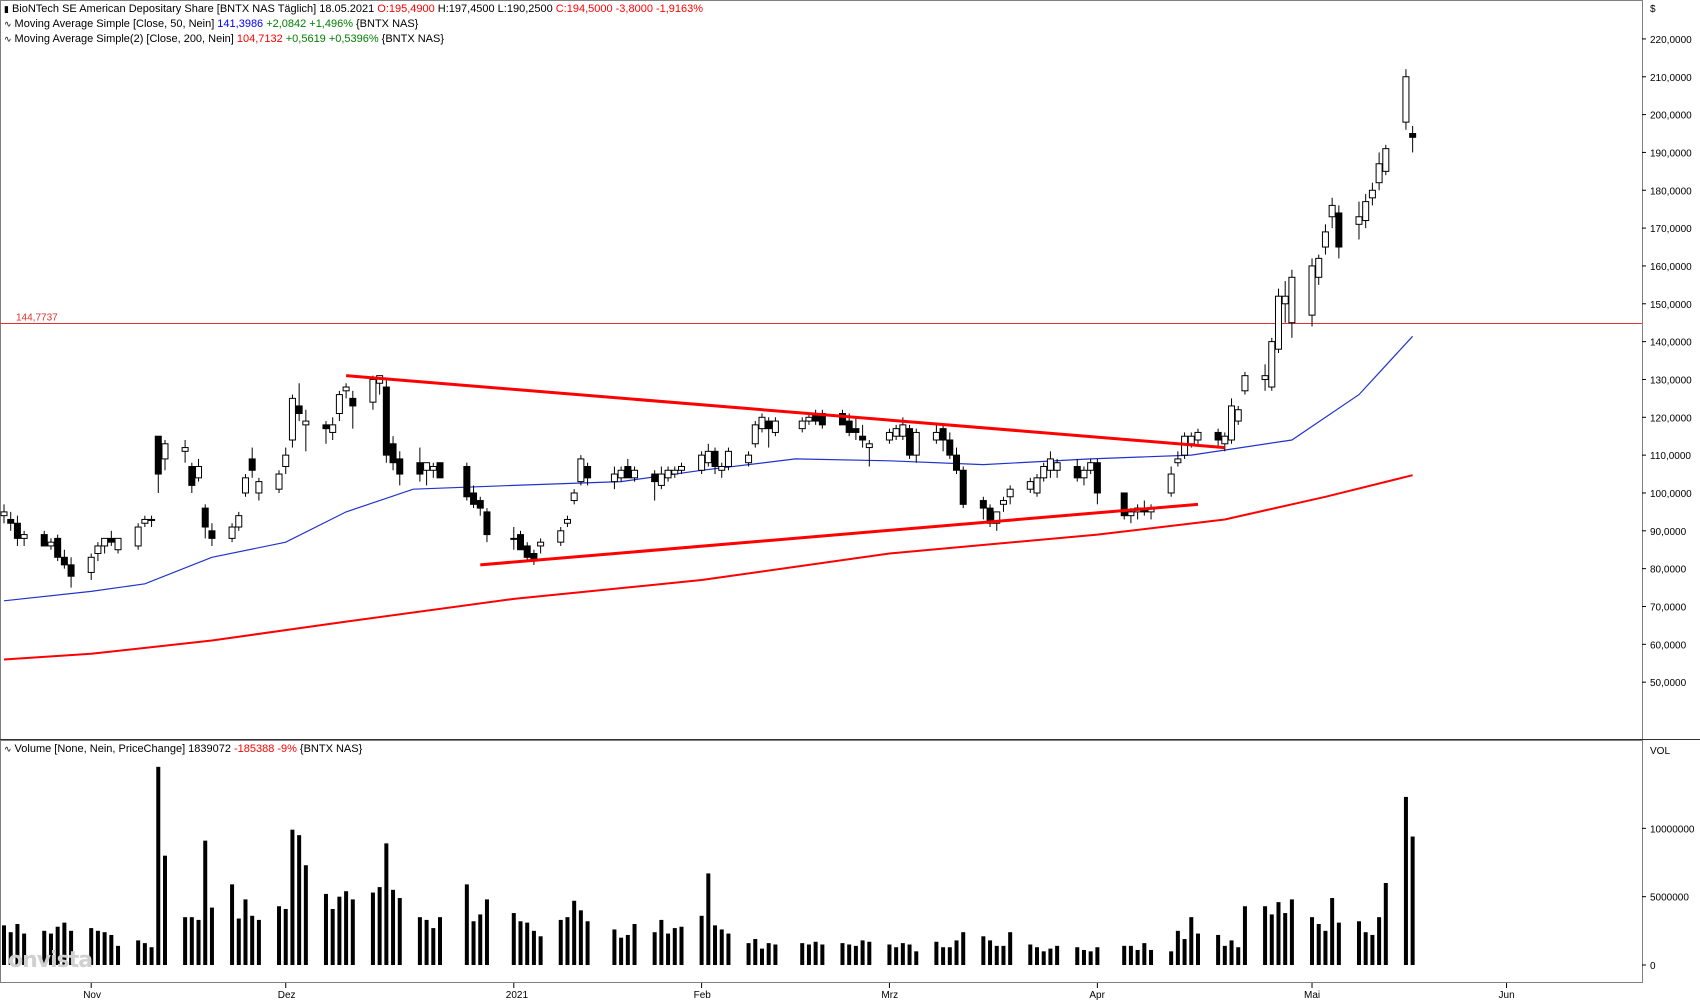  I want to click on horizontal-line-group: 144,7737, so click(821, 319).